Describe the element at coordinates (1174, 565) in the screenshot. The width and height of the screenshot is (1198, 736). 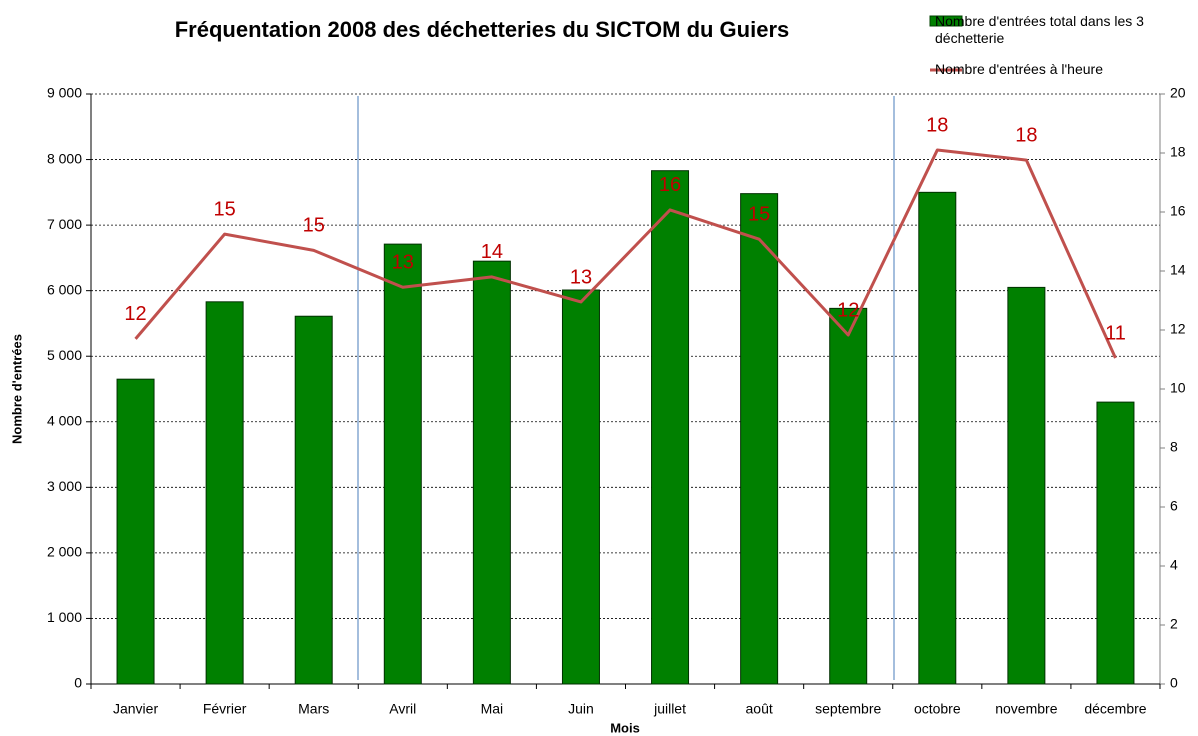
I see `y2-tick-label: 4` at that location.